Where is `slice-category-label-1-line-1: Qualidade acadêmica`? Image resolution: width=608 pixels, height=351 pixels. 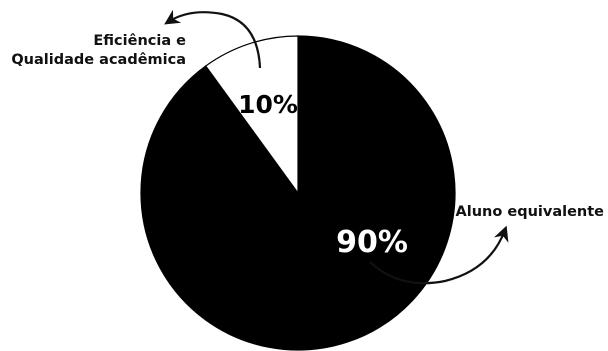
slice-category-label-1-line-1: Qualidade acadêmica is located at coordinates (98, 60).